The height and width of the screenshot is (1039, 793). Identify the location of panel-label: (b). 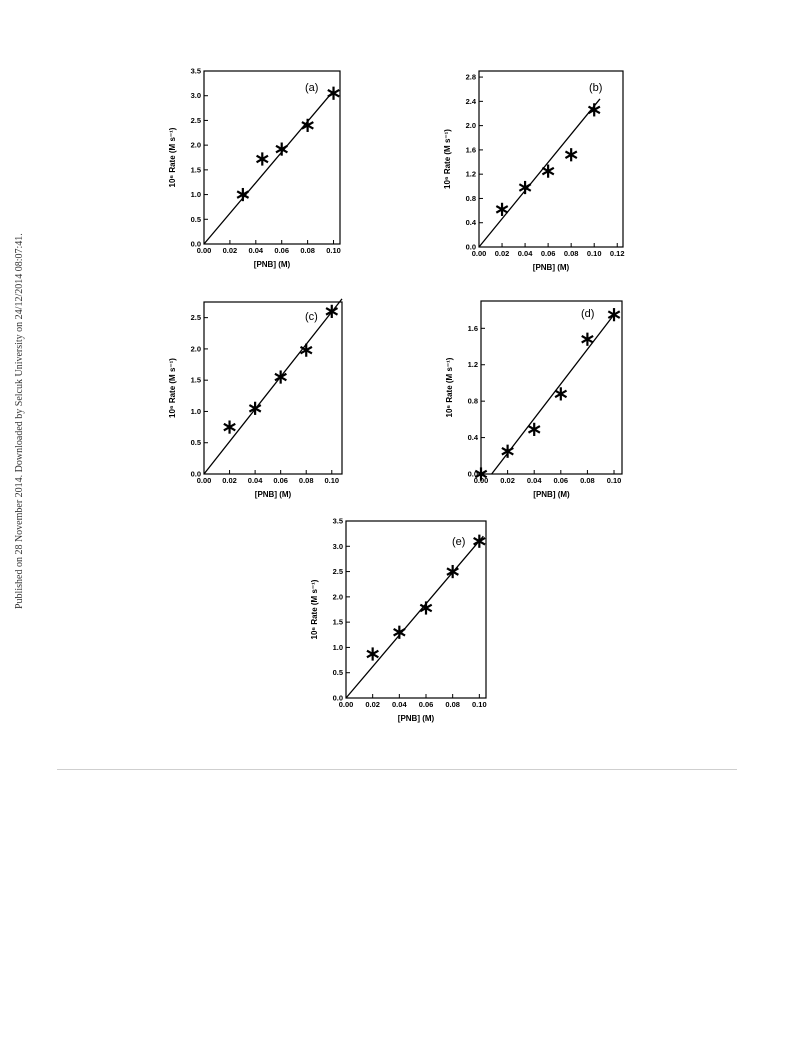
(595, 88).